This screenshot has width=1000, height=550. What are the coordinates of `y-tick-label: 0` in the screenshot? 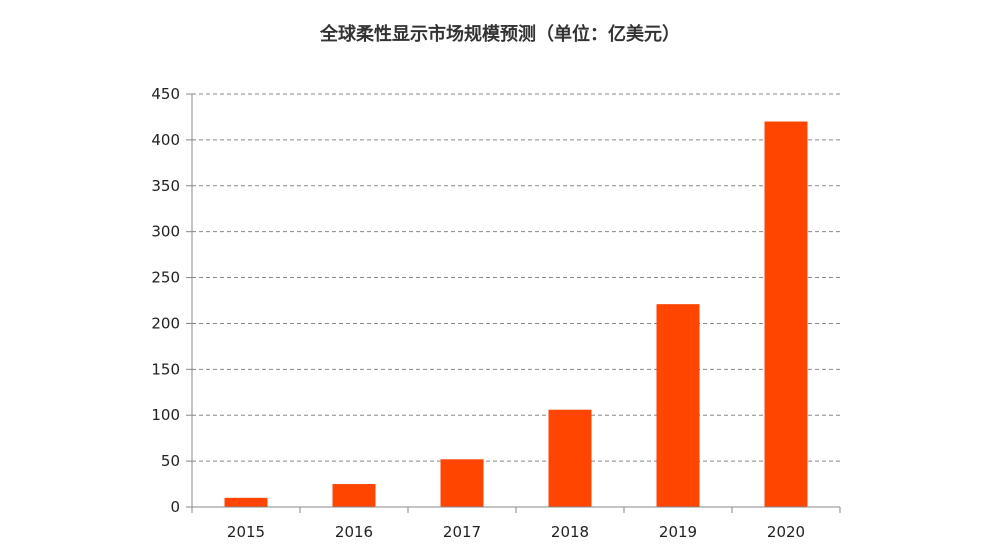 It's located at (175, 507).